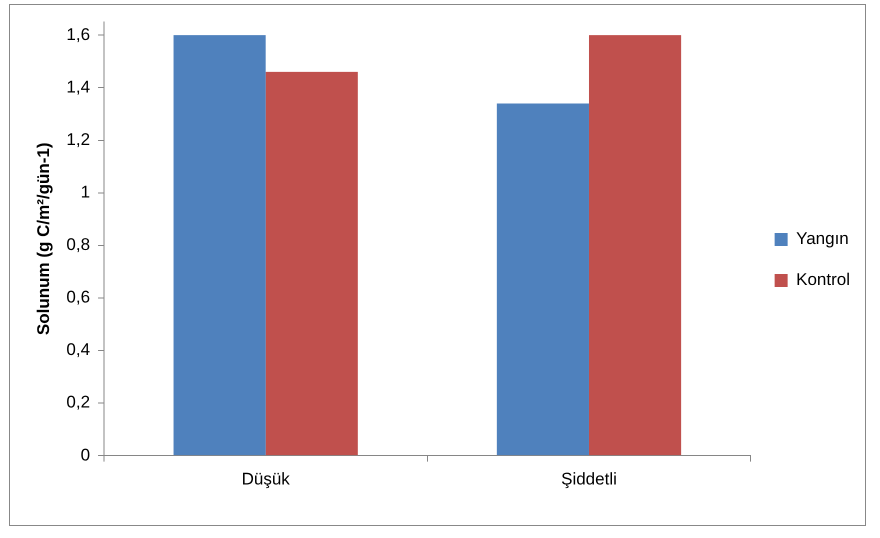 This screenshot has height=538, width=880. I want to click on y-tick-label: 0,4, so click(78, 350).